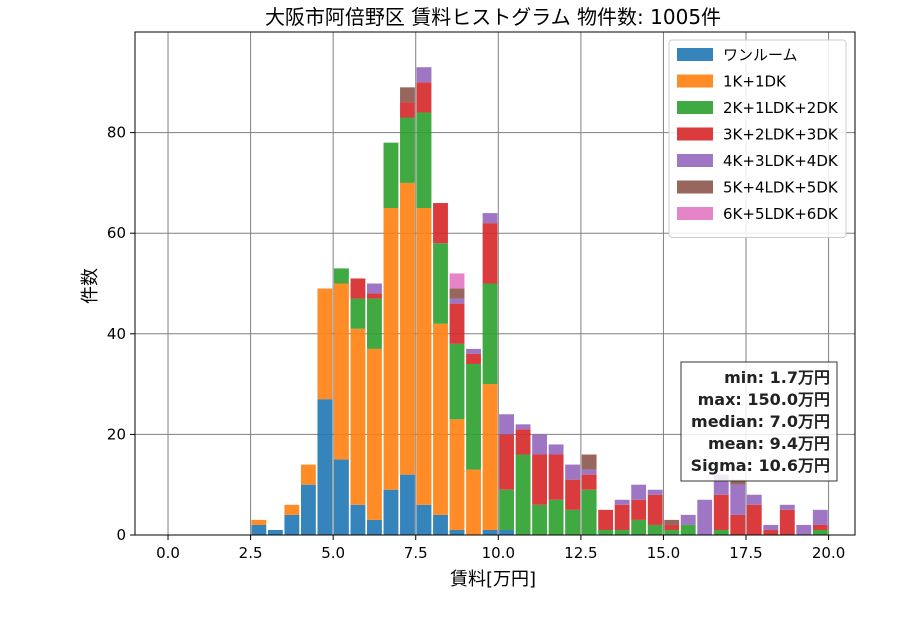 The height and width of the screenshot is (634, 900). I want to click on stats-line: min: 1.7万円, so click(777, 377).